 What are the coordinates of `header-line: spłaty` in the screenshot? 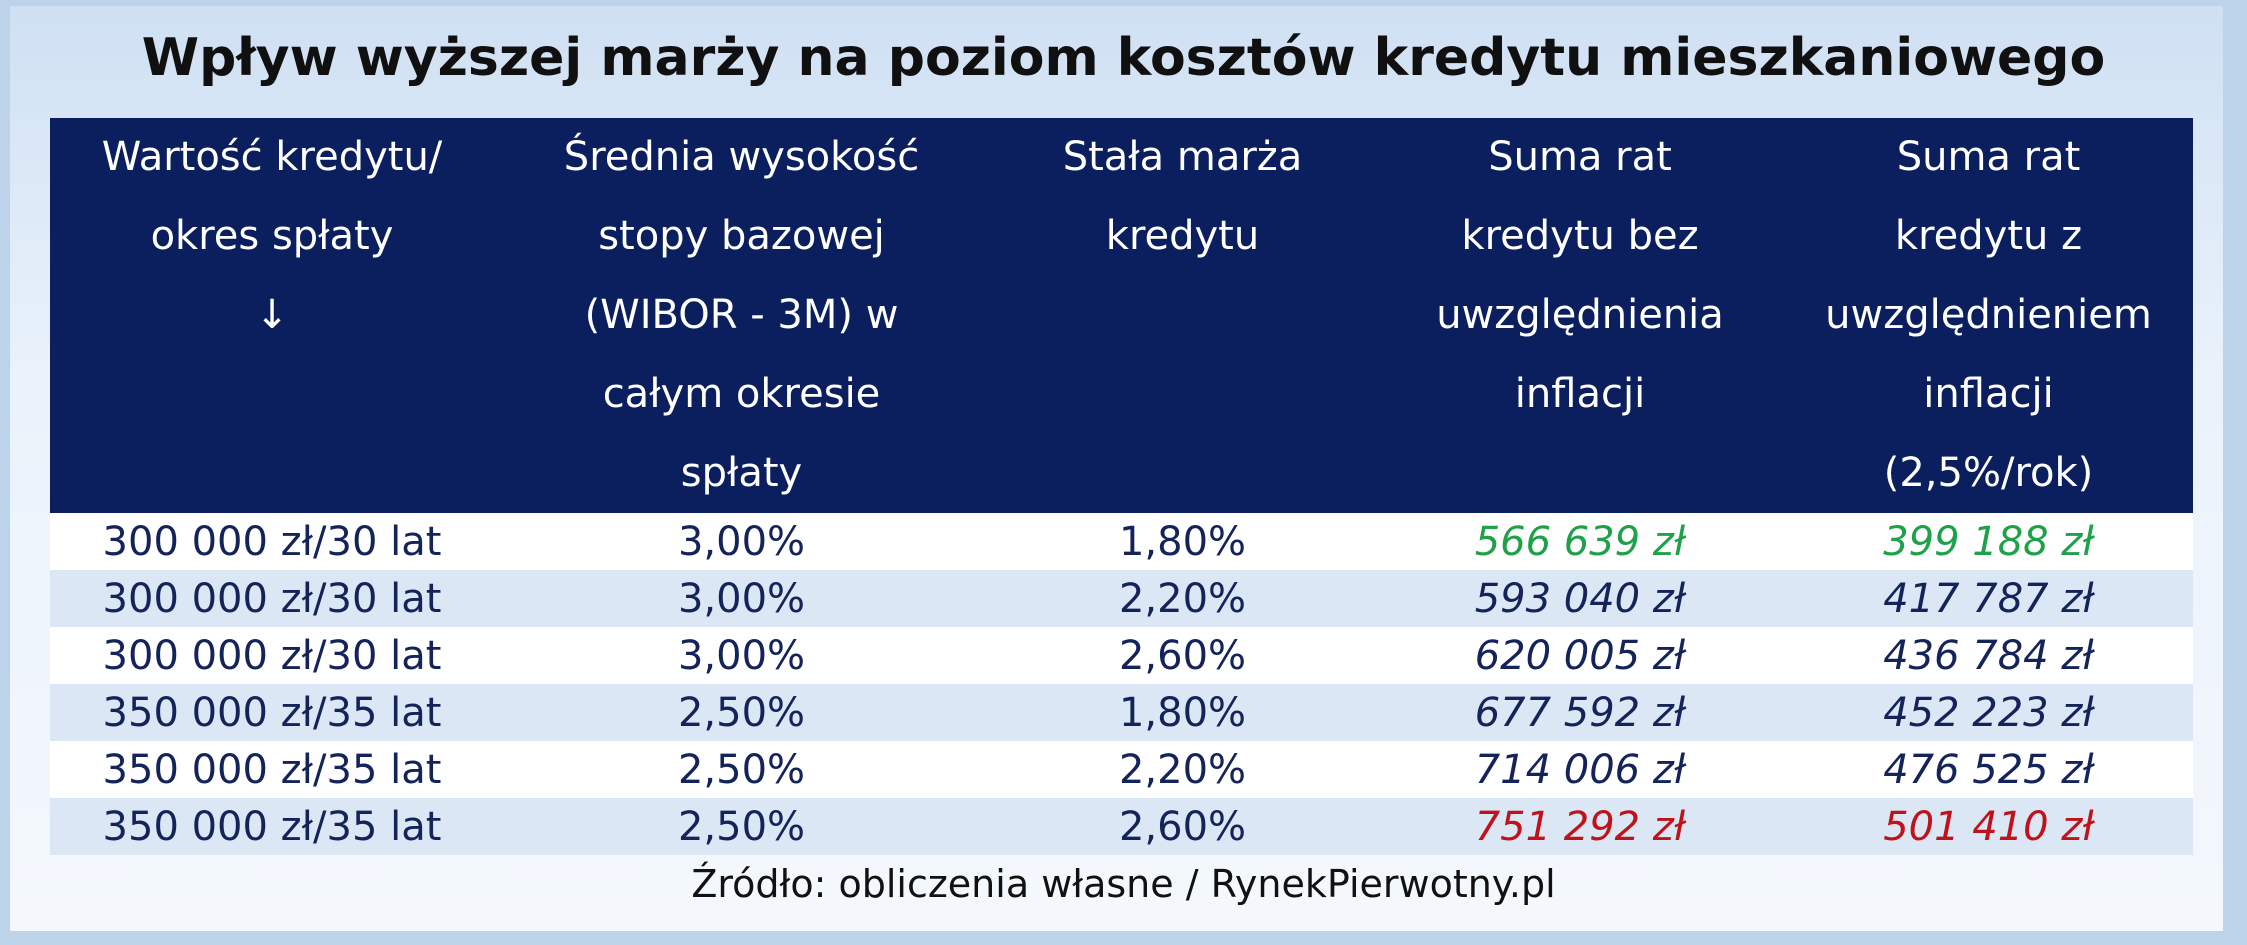 It's located at (741, 473).